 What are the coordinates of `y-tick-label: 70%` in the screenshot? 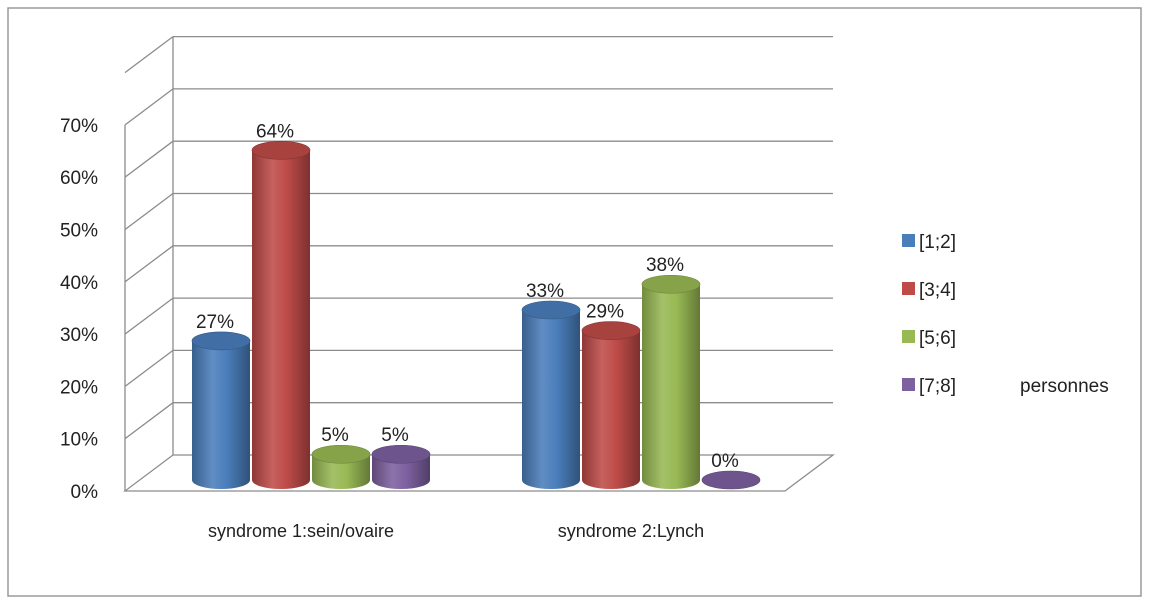 It's located at (79, 126).